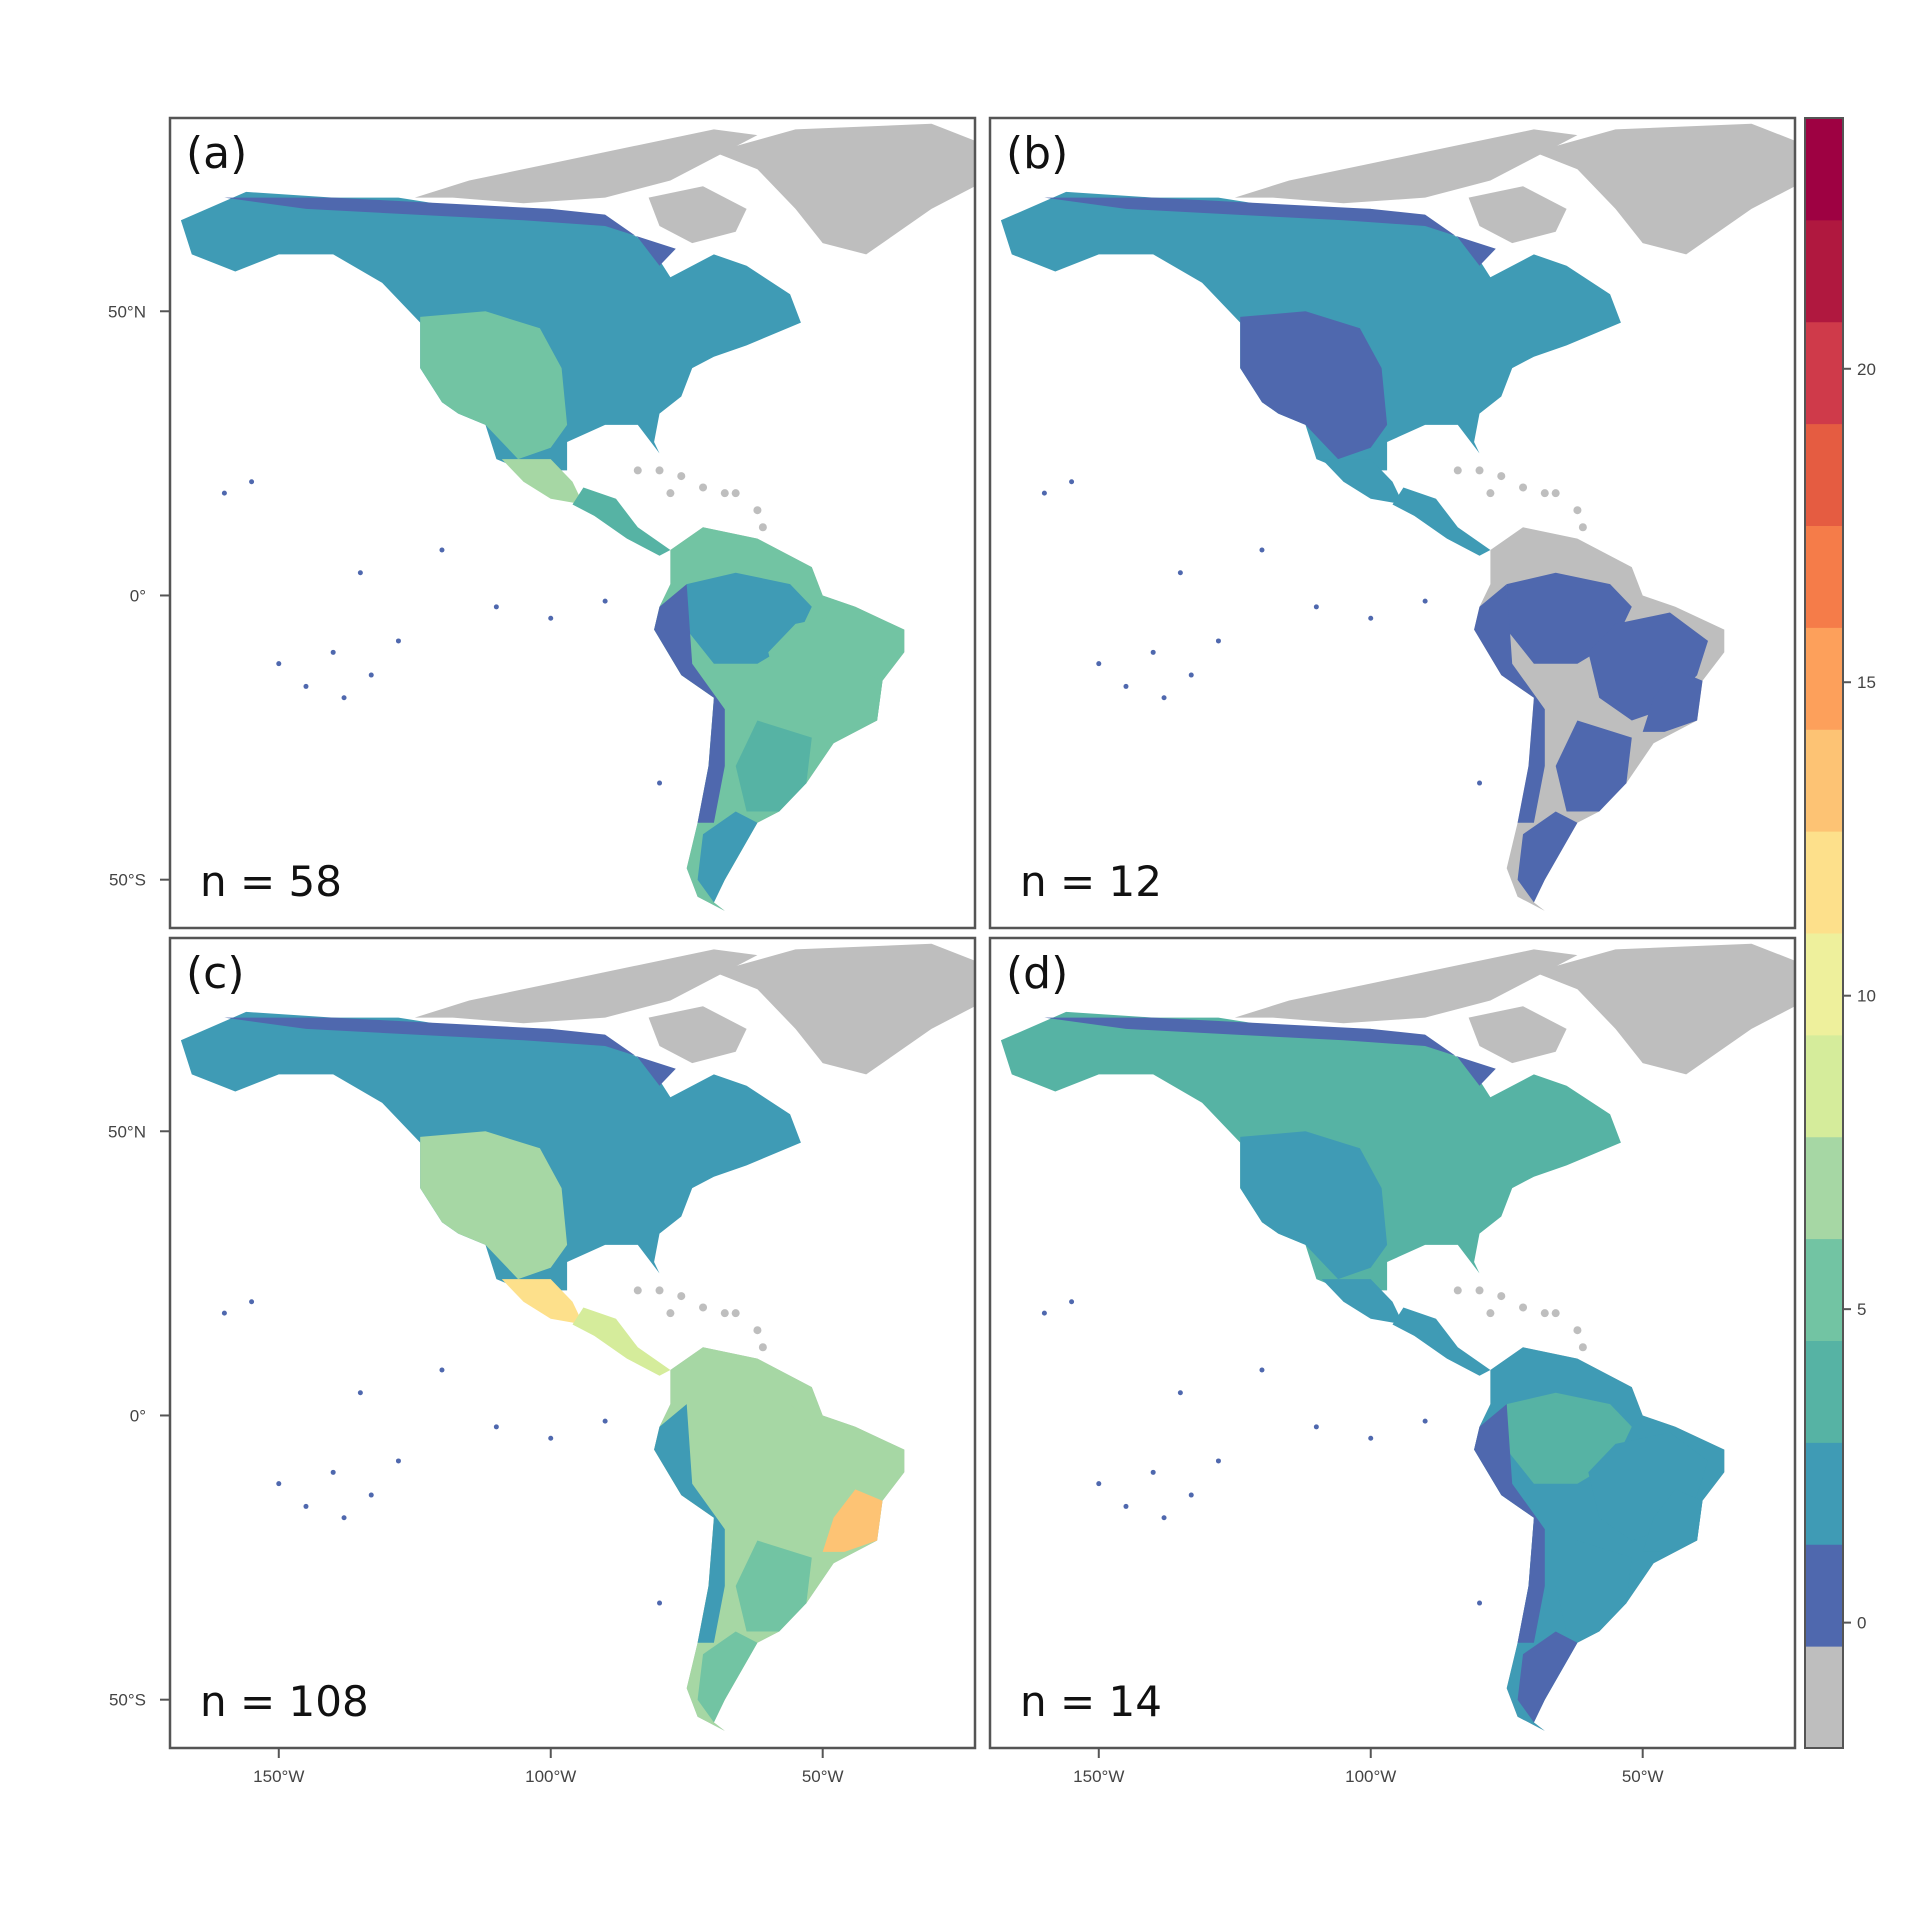 The width and height of the screenshot is (1920, 1920). Describe the element at coordinates (1091, 881) in the screenshot. I see `species-count-label: n = 12` at that location.